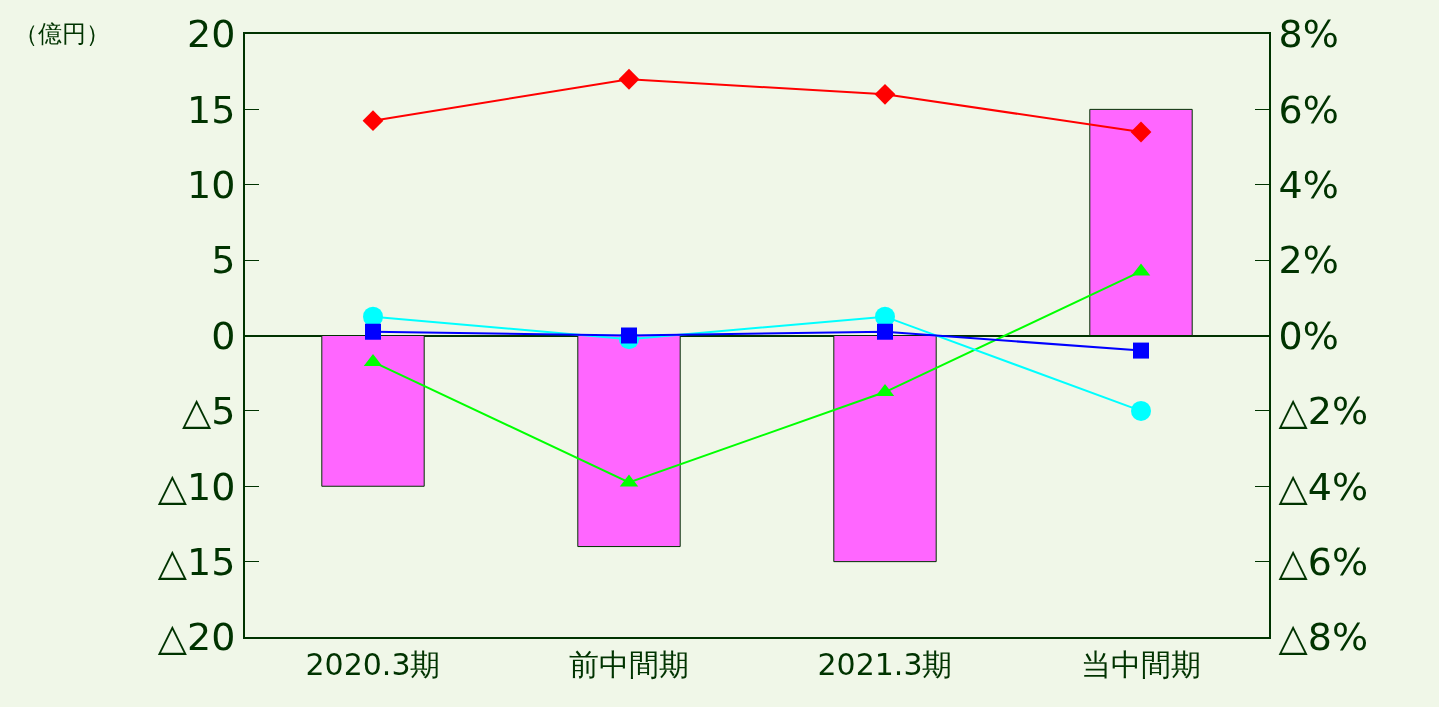 The width and height of the screenshot is (1439, 707). What do you see at coordinates (1308, 260) in the screenshot?
I see `y2-tick-label: 2%` at bounding box center [1308, 260].